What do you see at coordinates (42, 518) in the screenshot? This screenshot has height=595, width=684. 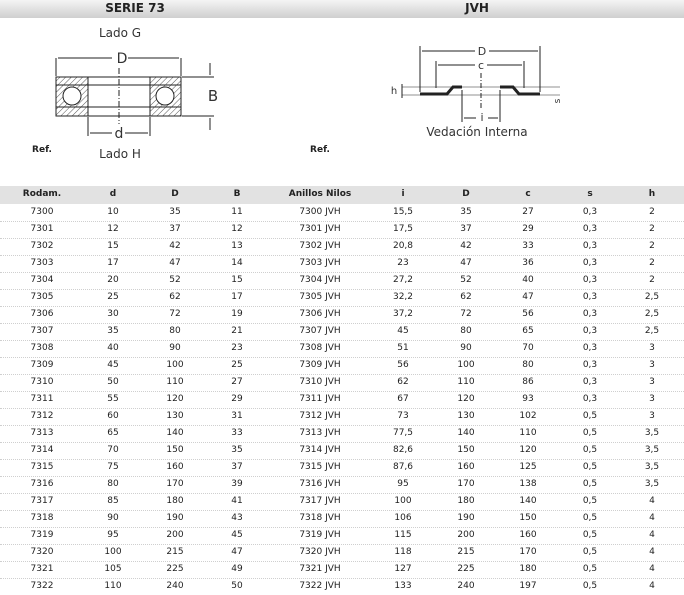 I see `cell: 7318` at bounding box center [42, 518].